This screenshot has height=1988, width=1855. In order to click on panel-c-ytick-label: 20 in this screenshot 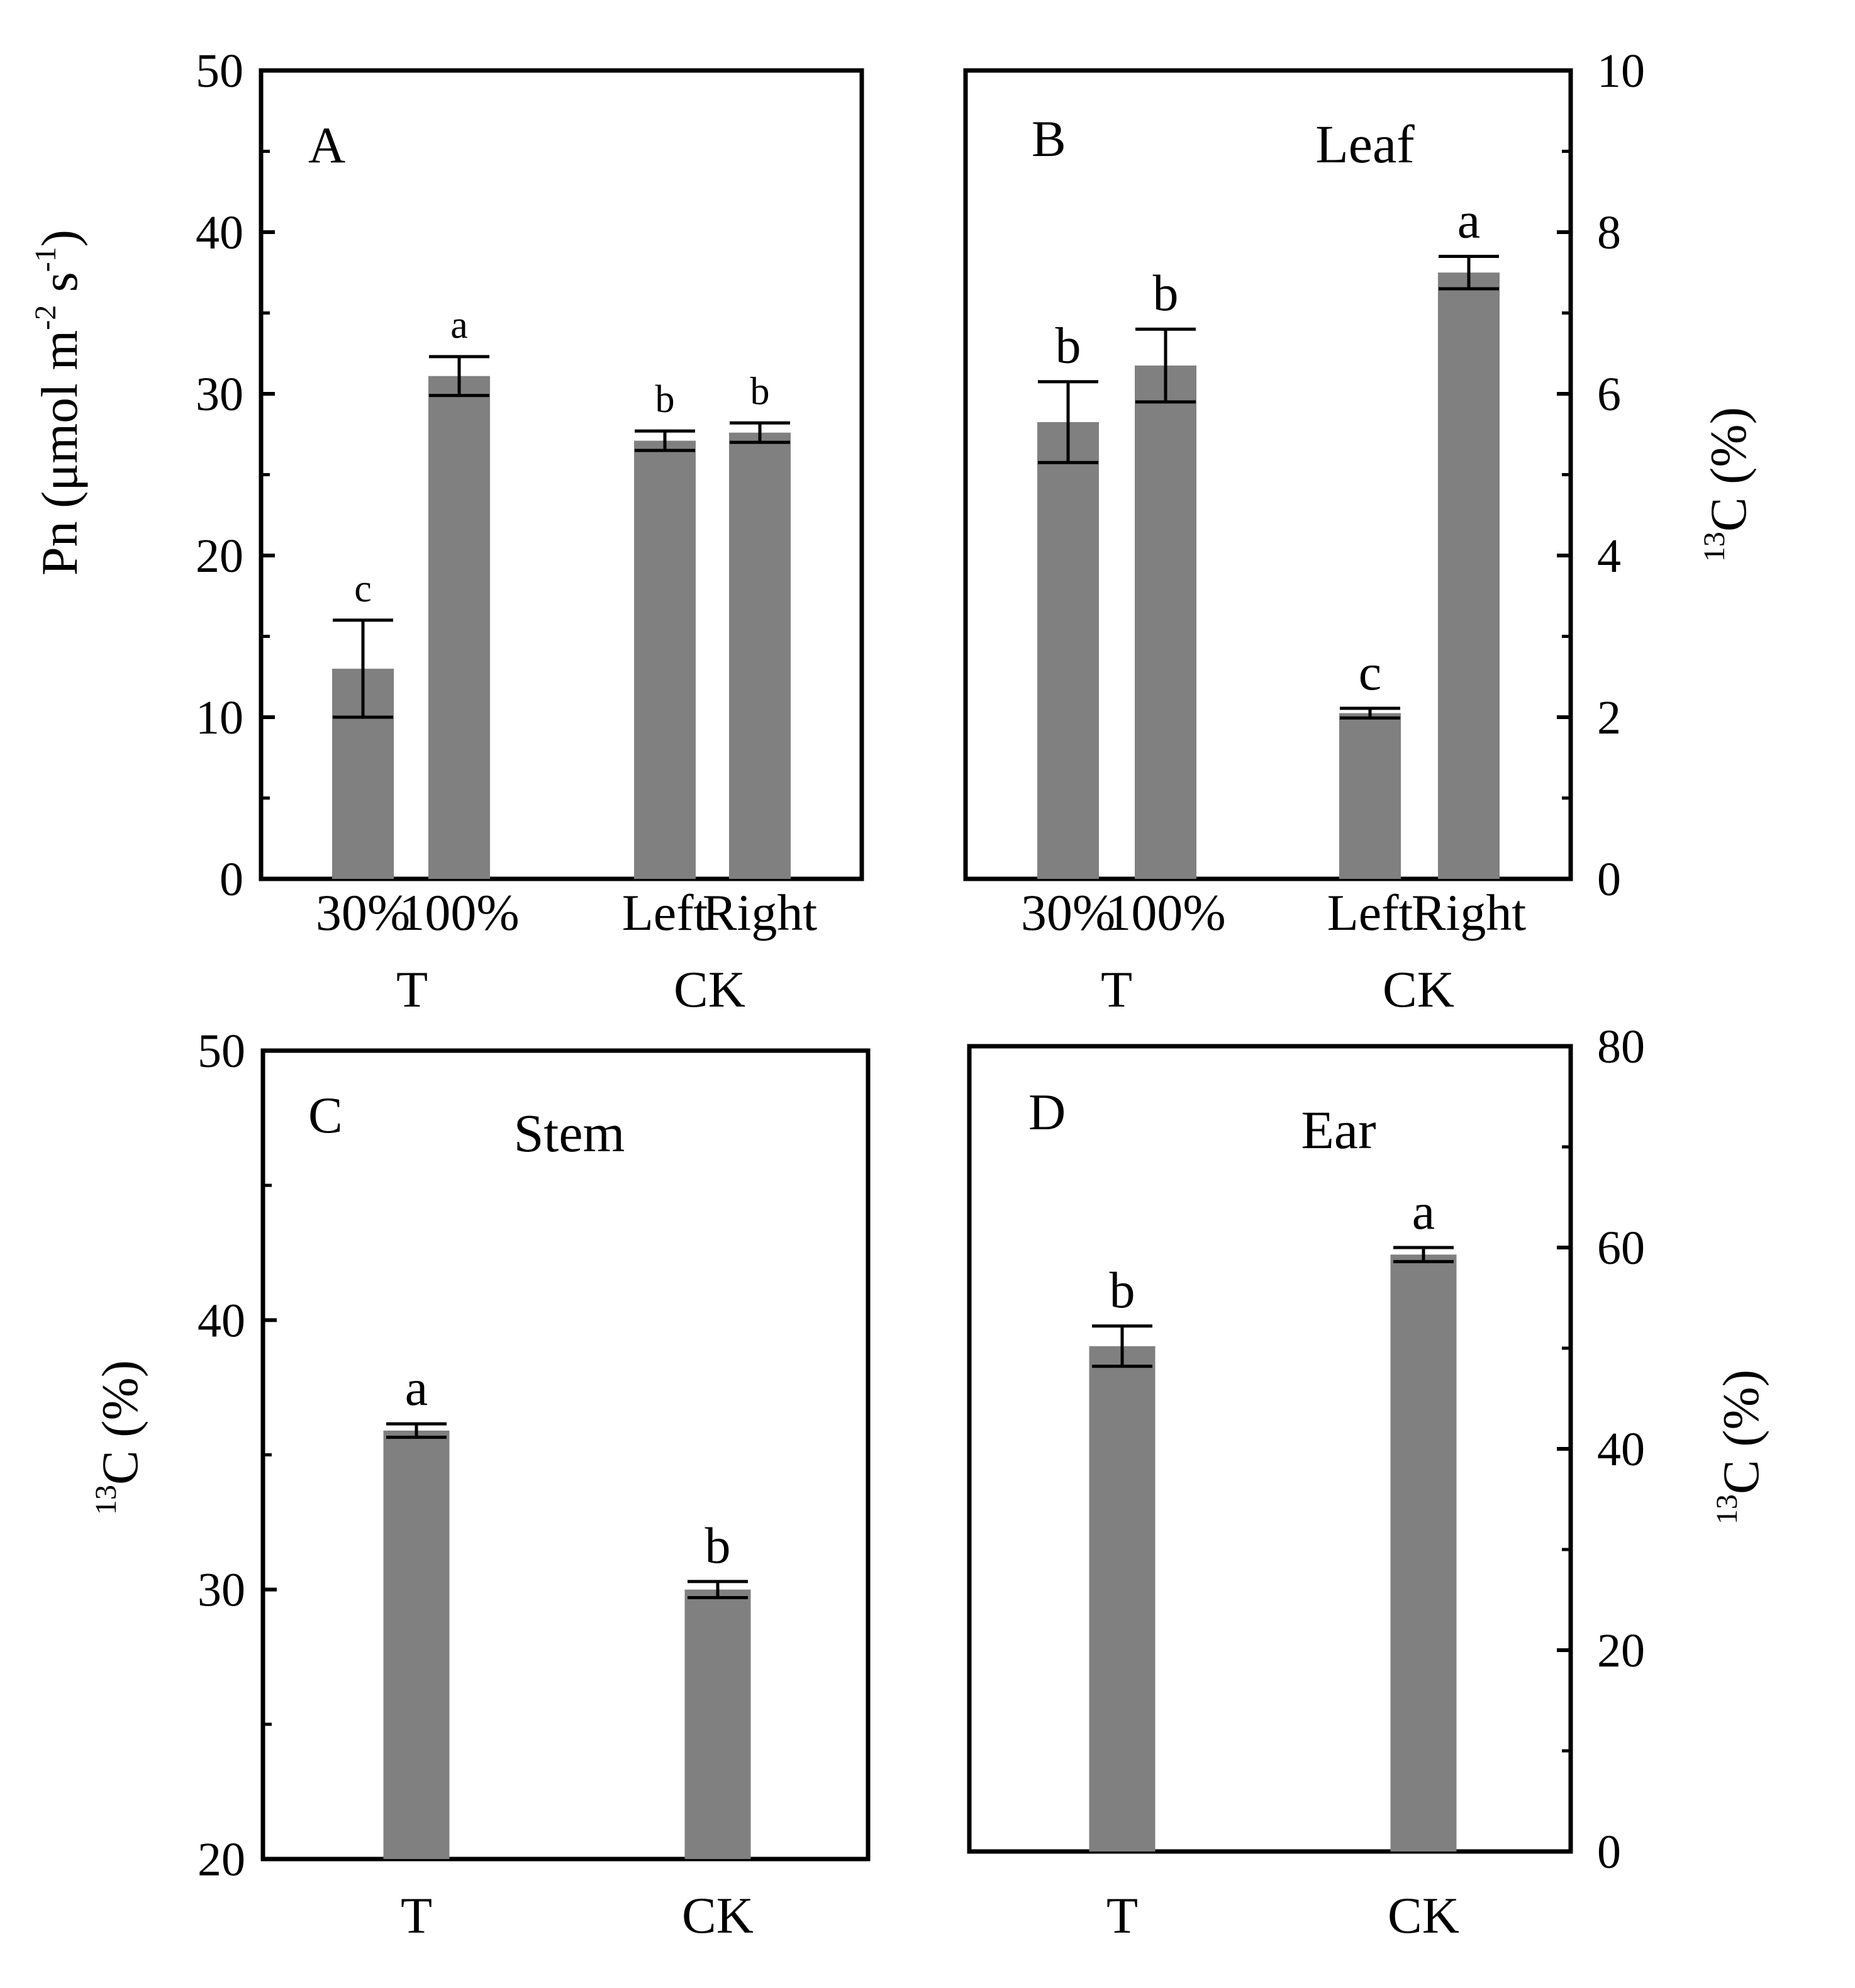, I will do `click(221, 1859)`.